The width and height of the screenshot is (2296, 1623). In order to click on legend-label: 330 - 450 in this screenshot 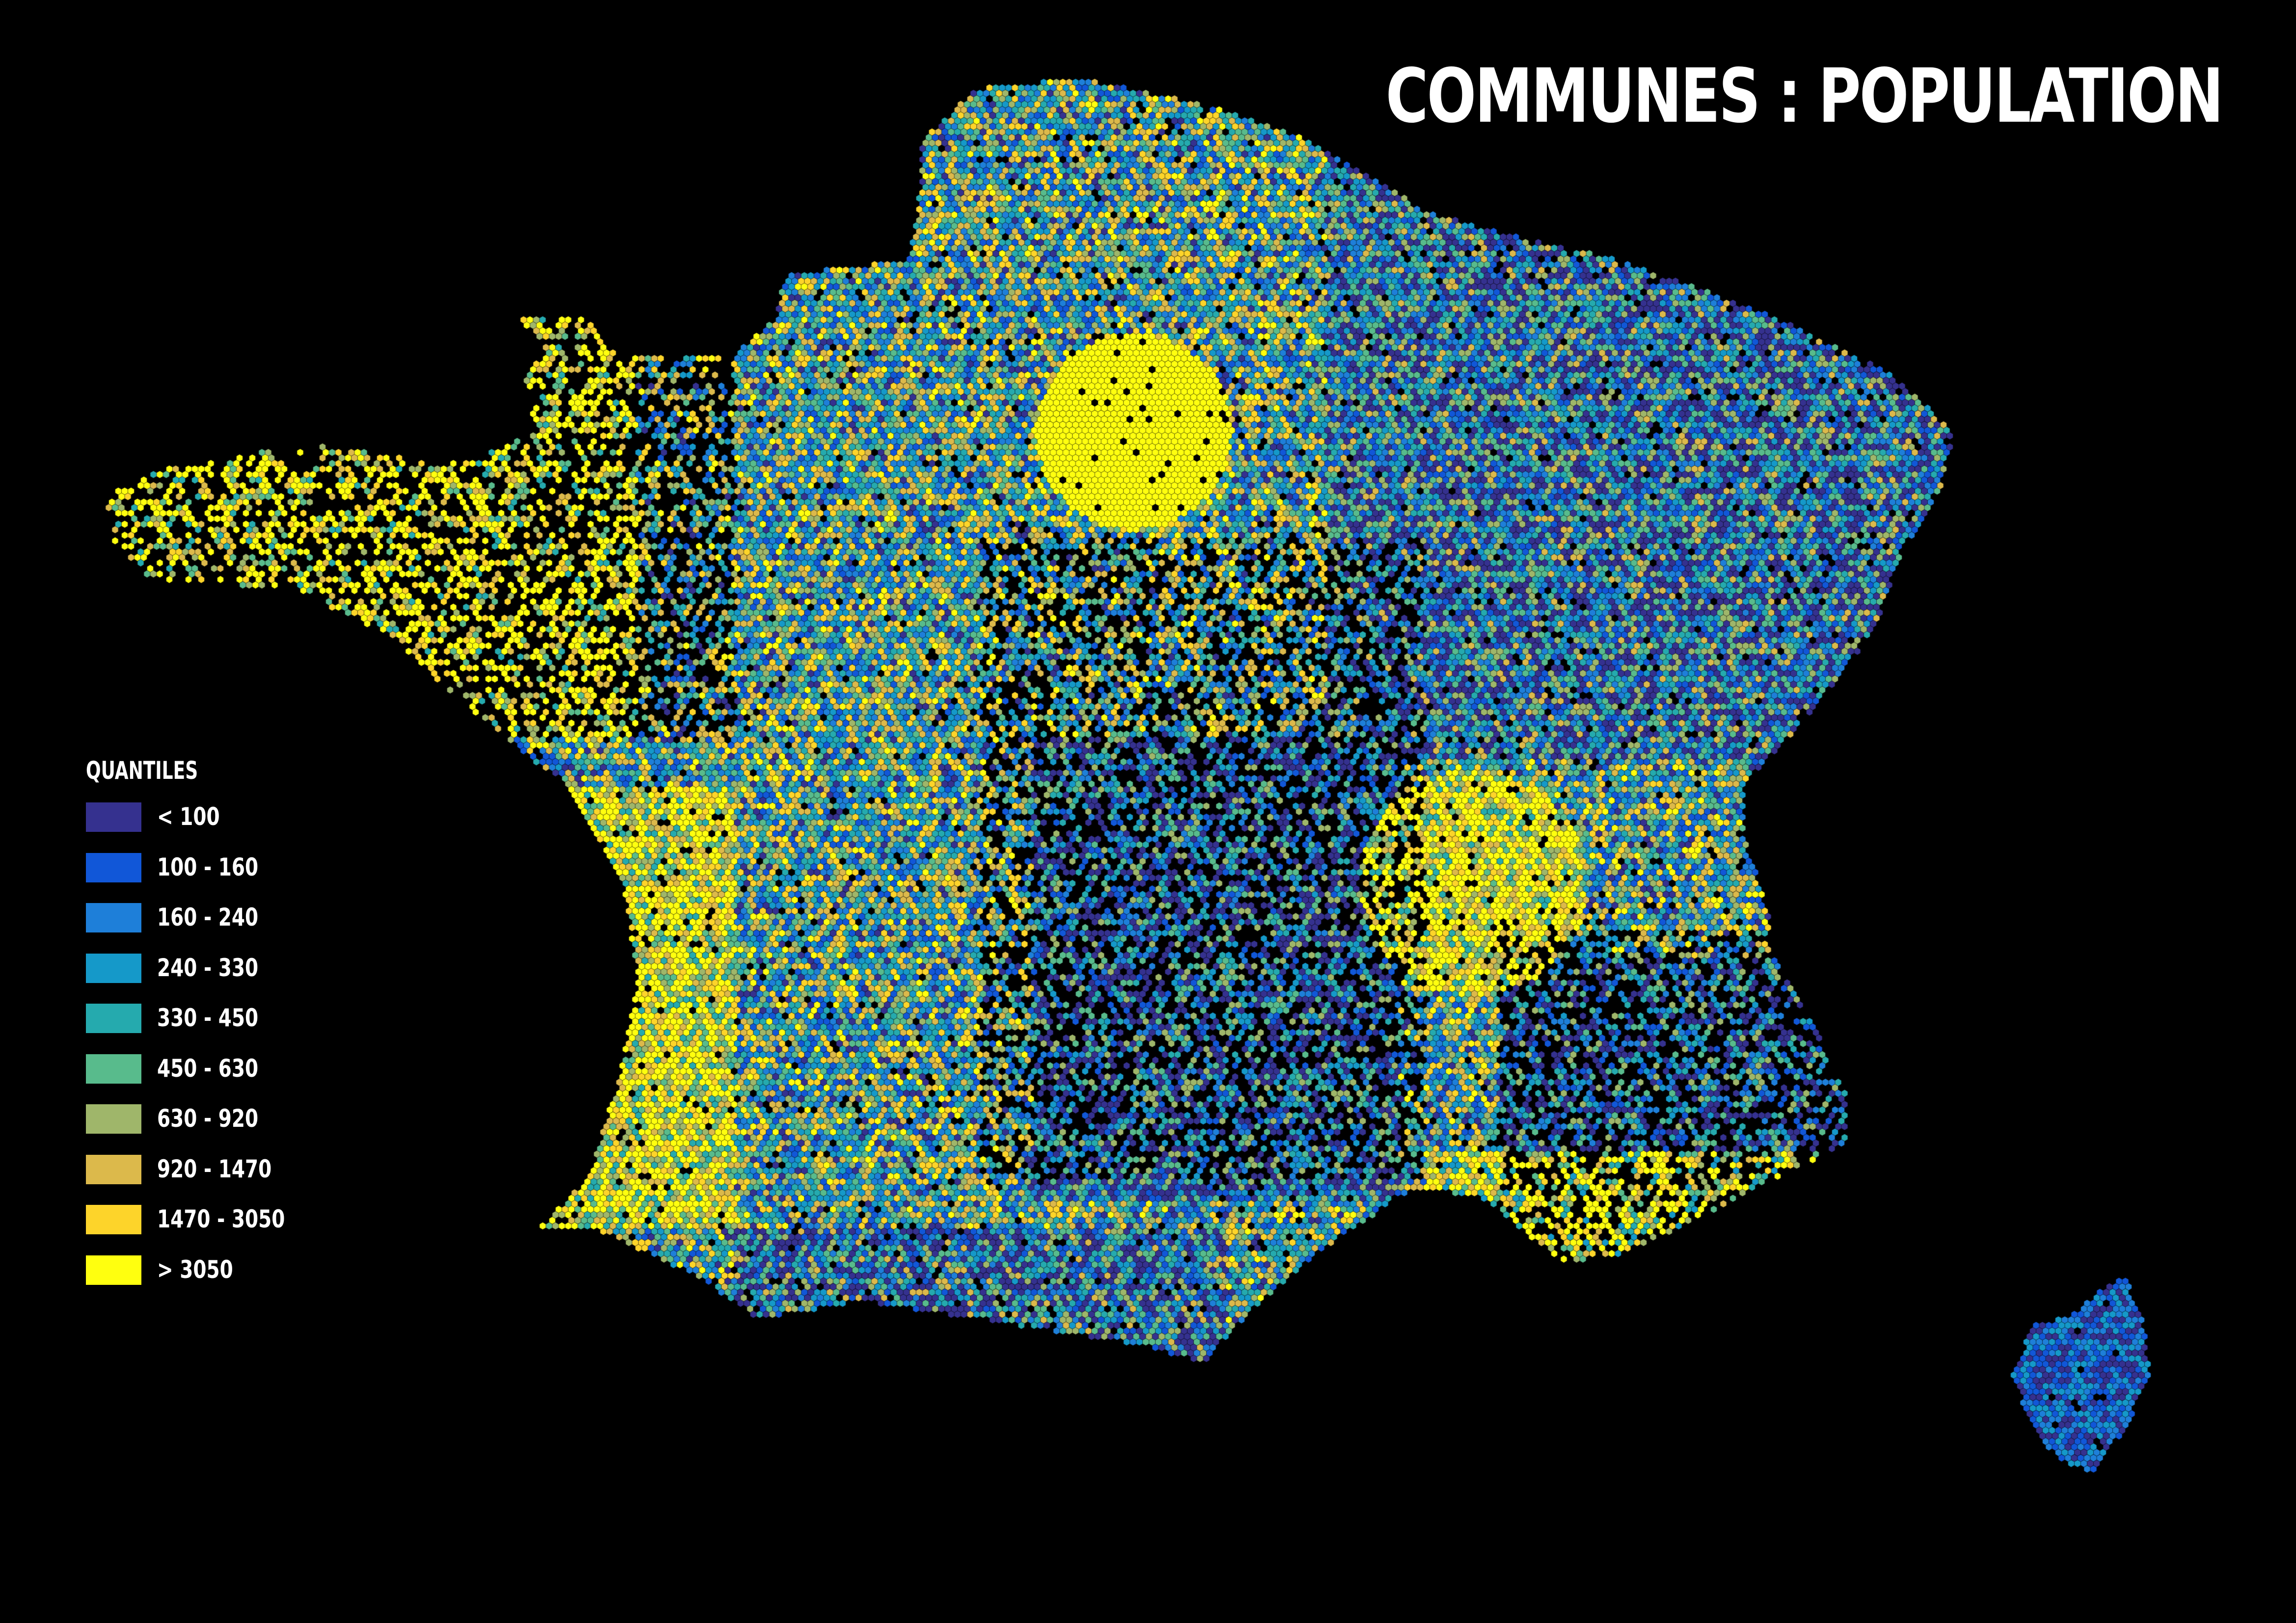, I will do `click(208, 1018)`.